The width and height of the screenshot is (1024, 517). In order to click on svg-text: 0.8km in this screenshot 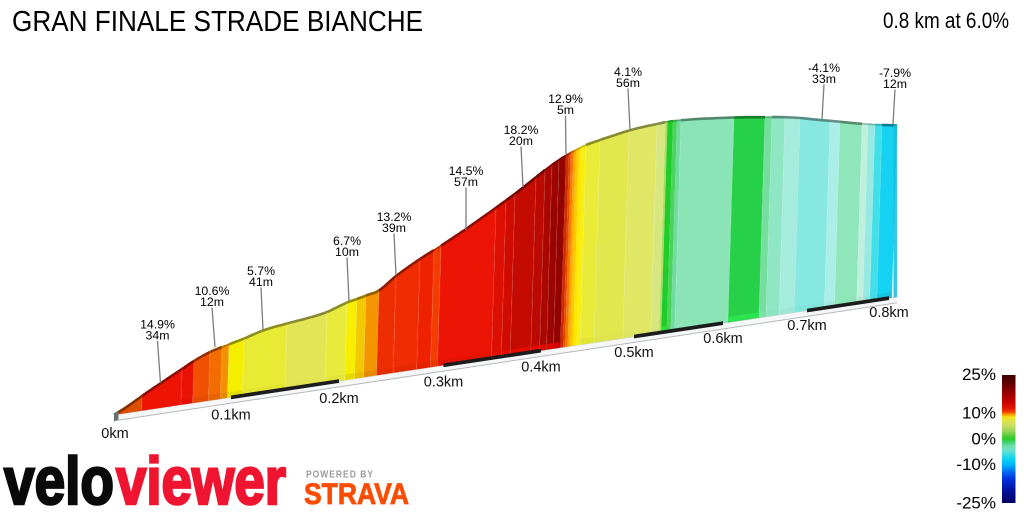, I will do `click(889, 313)`.